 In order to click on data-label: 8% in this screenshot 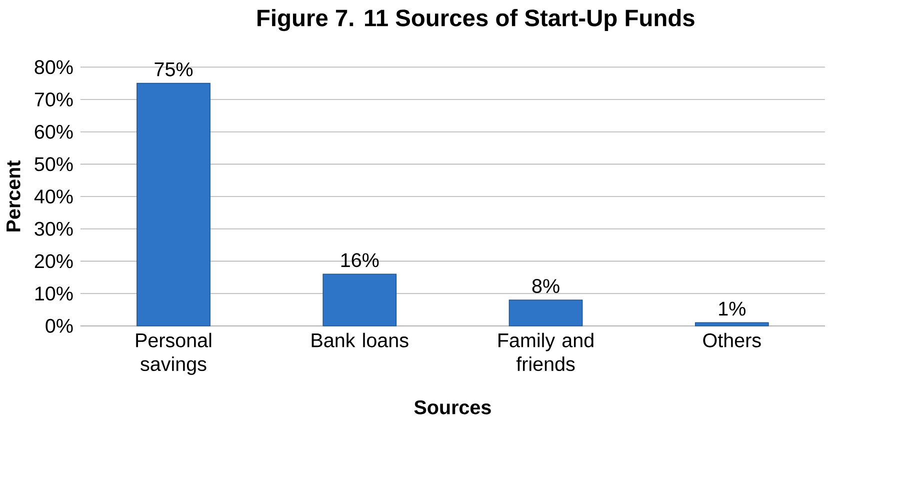, I will do `click(546, 286)`.